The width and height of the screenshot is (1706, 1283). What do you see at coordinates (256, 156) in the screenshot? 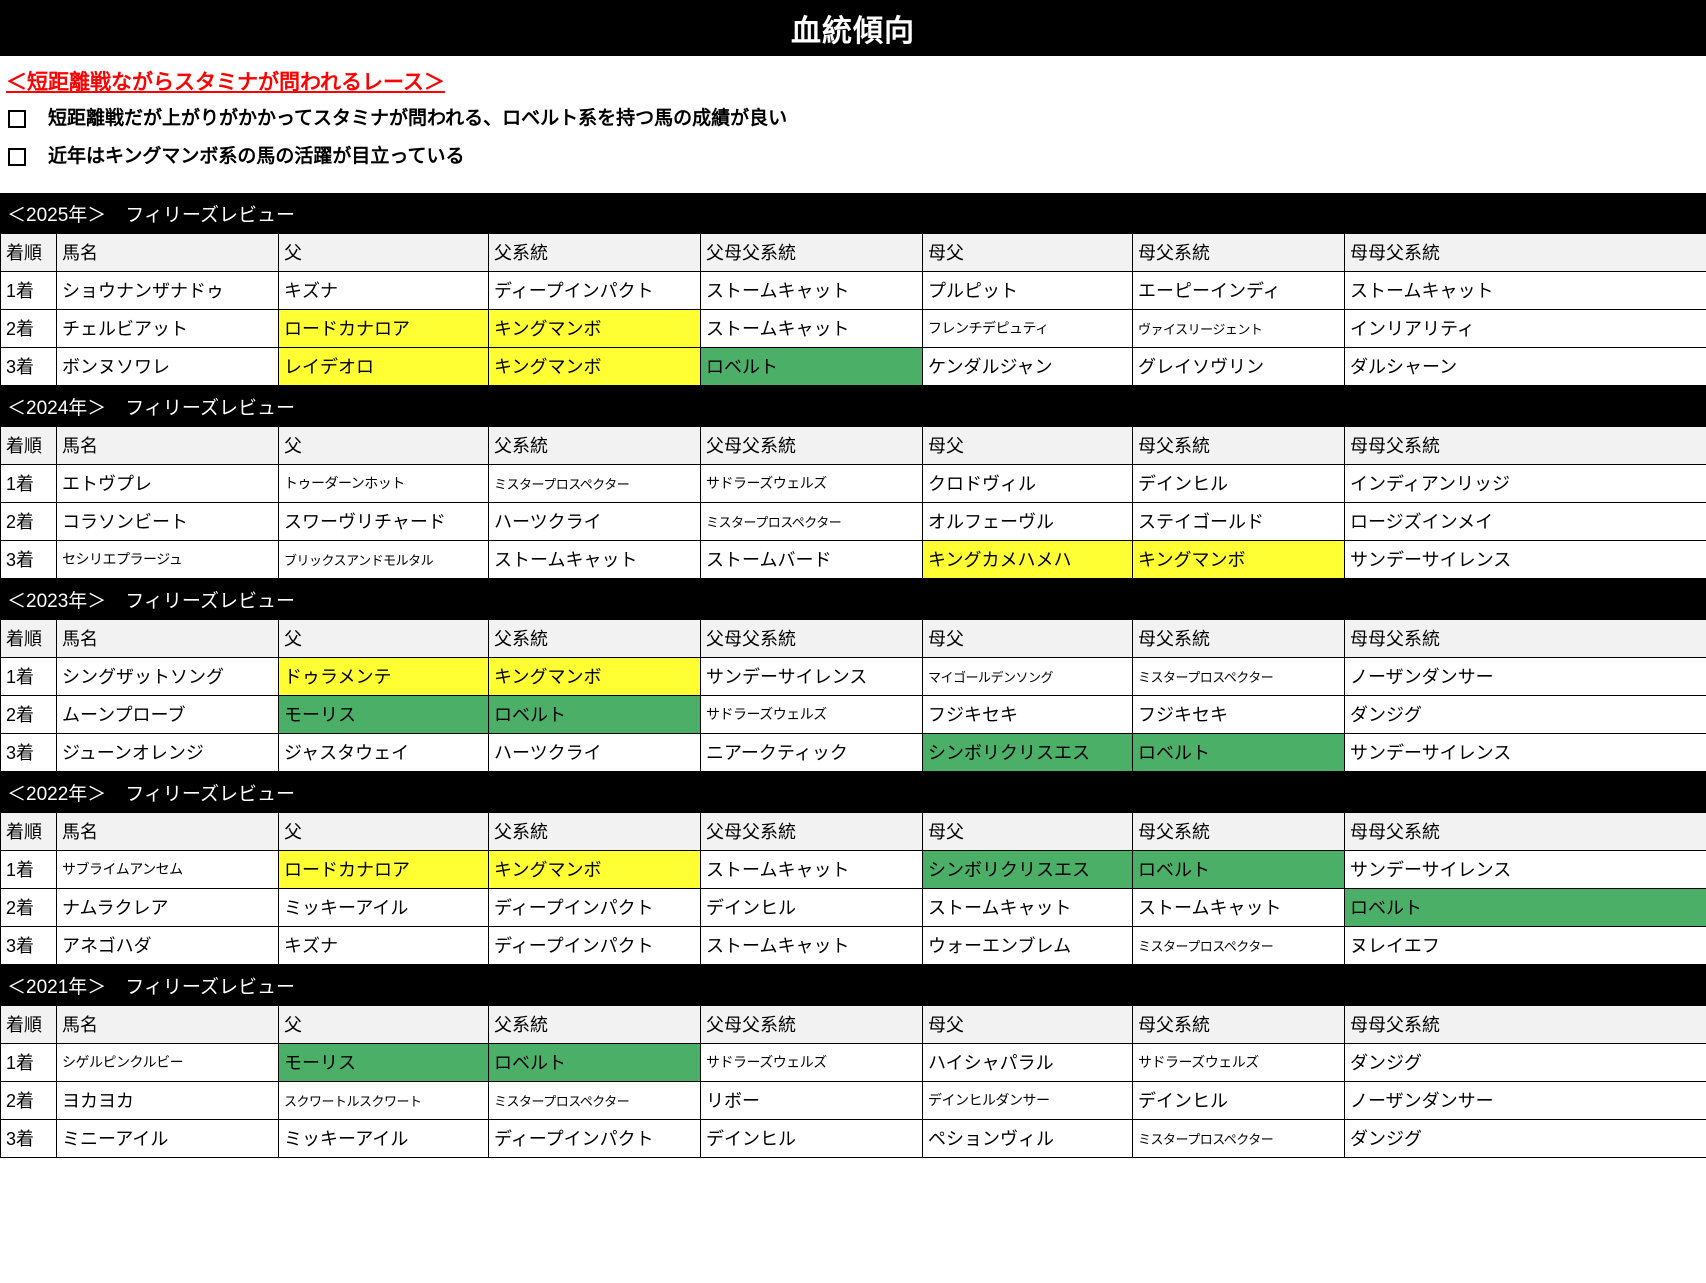
I see `intro-bullet-2-text: 近年はキングマンボ系の馬の活躍が目立っている` at bounding box center [256, 156].